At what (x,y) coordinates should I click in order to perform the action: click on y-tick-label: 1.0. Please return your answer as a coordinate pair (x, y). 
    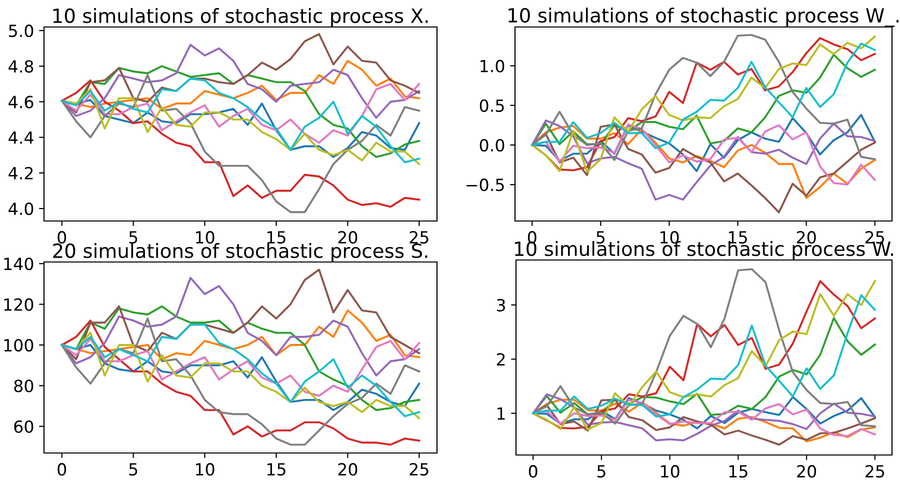
    Looking at the image, I should click on (492, 66).